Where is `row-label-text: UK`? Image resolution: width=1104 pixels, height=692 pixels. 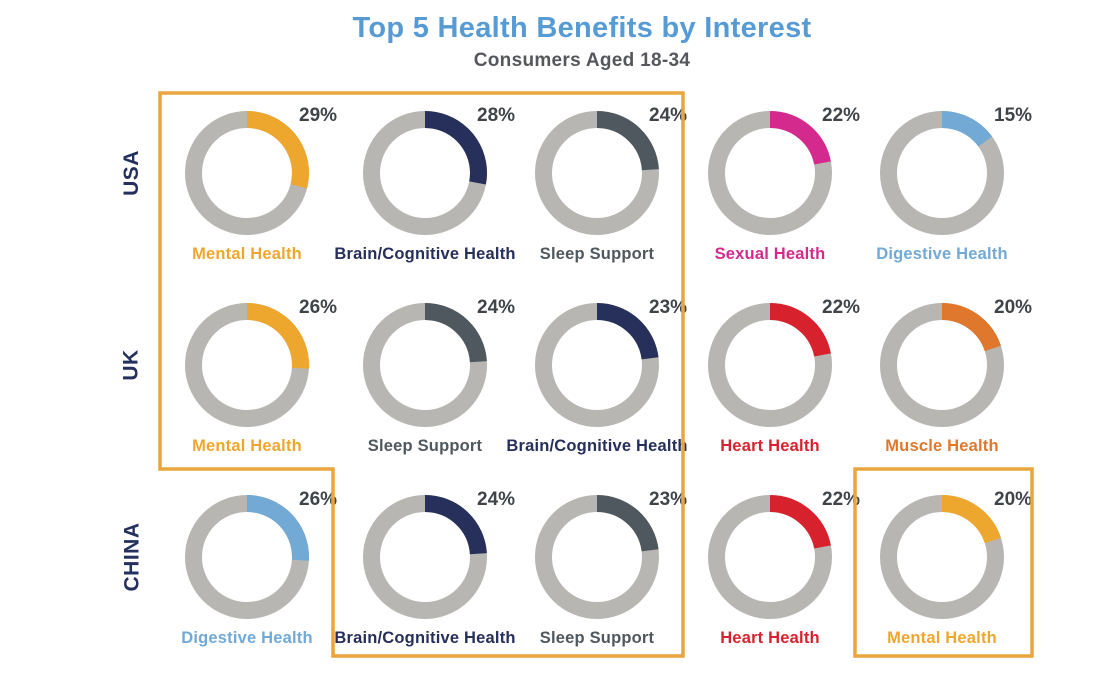
row-label-text: UK is located at coordinates (131, 365).